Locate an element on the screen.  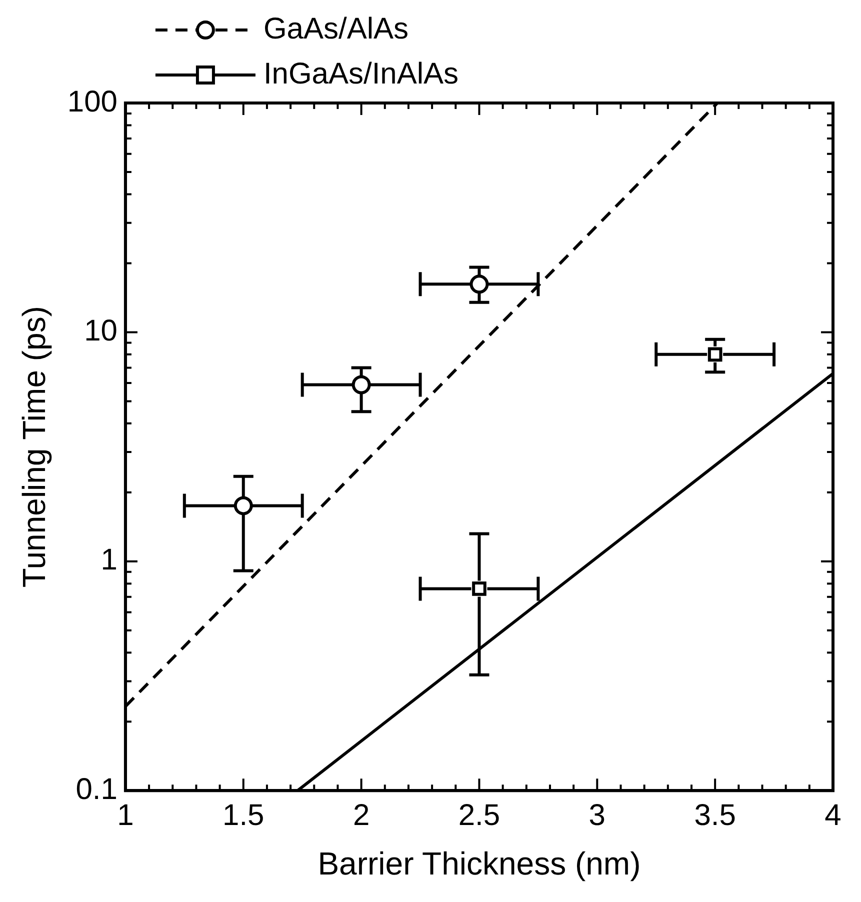
x-tick-label: 2.5 is located at coordinates (479, 815).